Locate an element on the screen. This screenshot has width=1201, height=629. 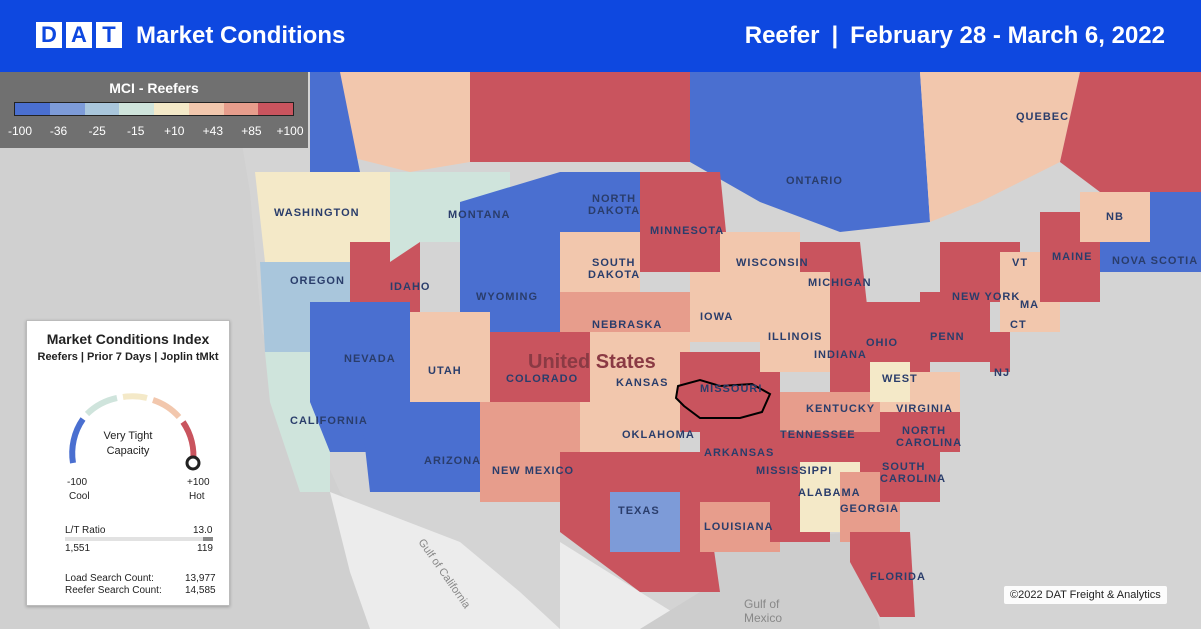
panel-subtitle: Reefers | Prior 7 Days | Joplin tMkt is located at coordinates (128, 357).